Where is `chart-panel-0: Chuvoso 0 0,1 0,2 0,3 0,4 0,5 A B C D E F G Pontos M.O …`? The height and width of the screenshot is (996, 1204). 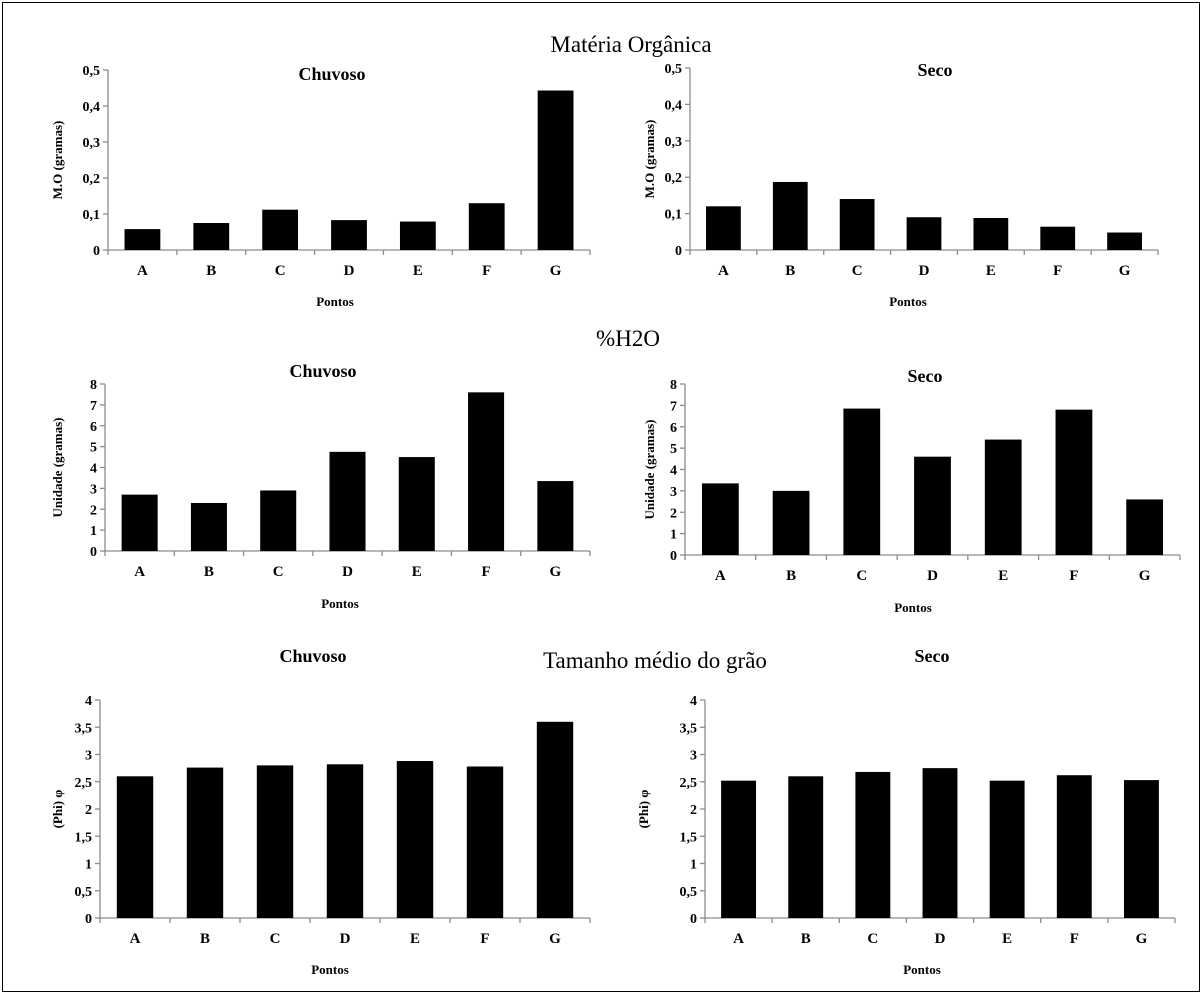
chart-panel-0: Chuvoso 0 0,1 0,2 0,3 0,4 0,5 A B C D E F G Pontos M.O … is located at coordinates (320, 186).